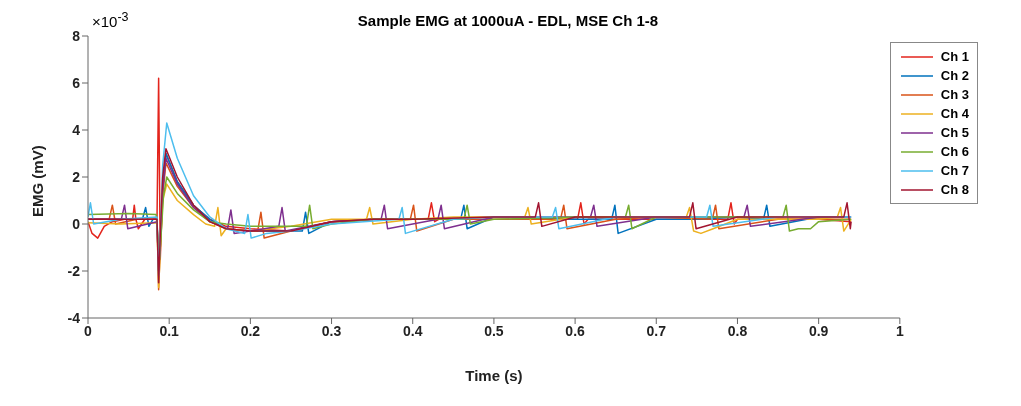 This screenshot has width=1021, height=406. What do you see at coordinates (38, 181) in the screenshot?
I see `y-axis-title: EMG (mV)` at bounding box center [38, 181].